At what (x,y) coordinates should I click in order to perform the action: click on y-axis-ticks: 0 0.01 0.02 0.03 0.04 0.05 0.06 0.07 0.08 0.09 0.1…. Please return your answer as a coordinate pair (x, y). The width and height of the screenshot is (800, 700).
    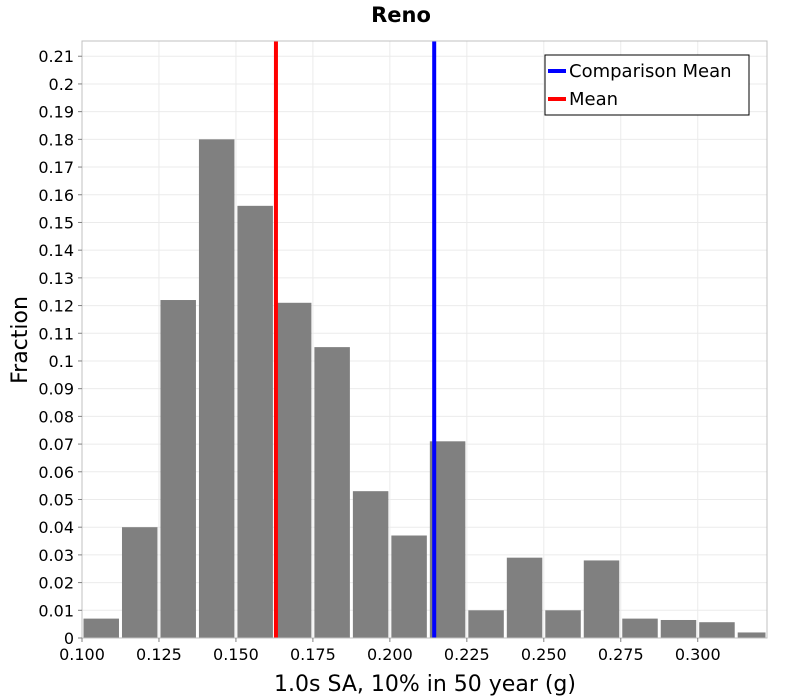
    Looking at the image, I should click on (60, 347).